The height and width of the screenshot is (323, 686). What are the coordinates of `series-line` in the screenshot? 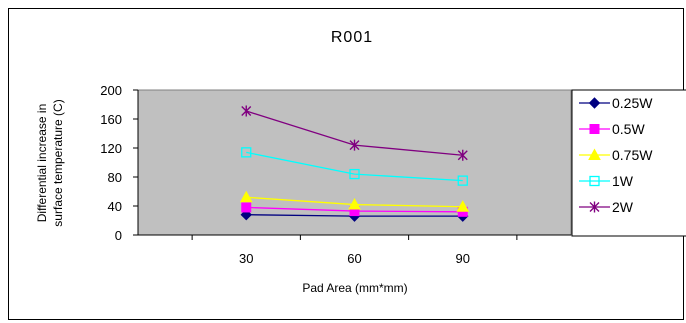 It's located at (354, 166).